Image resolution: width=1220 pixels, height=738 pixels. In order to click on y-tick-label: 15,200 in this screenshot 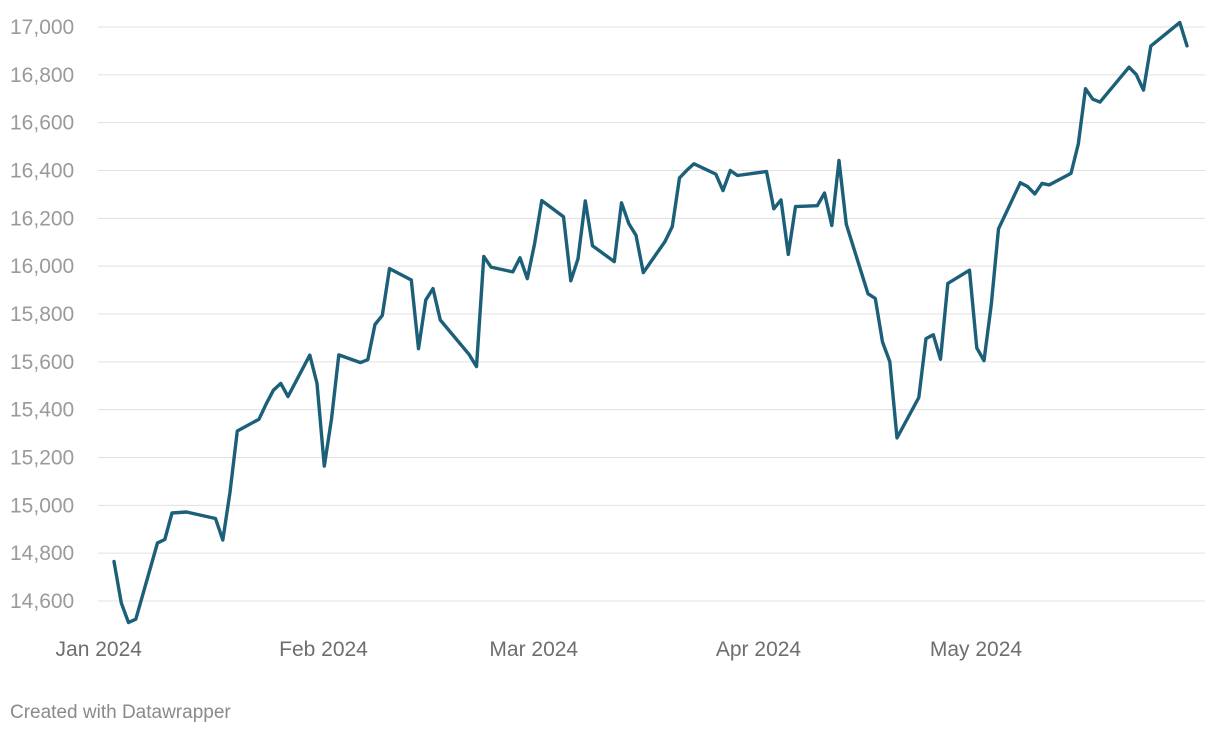, I will do `click(42, 458)`.